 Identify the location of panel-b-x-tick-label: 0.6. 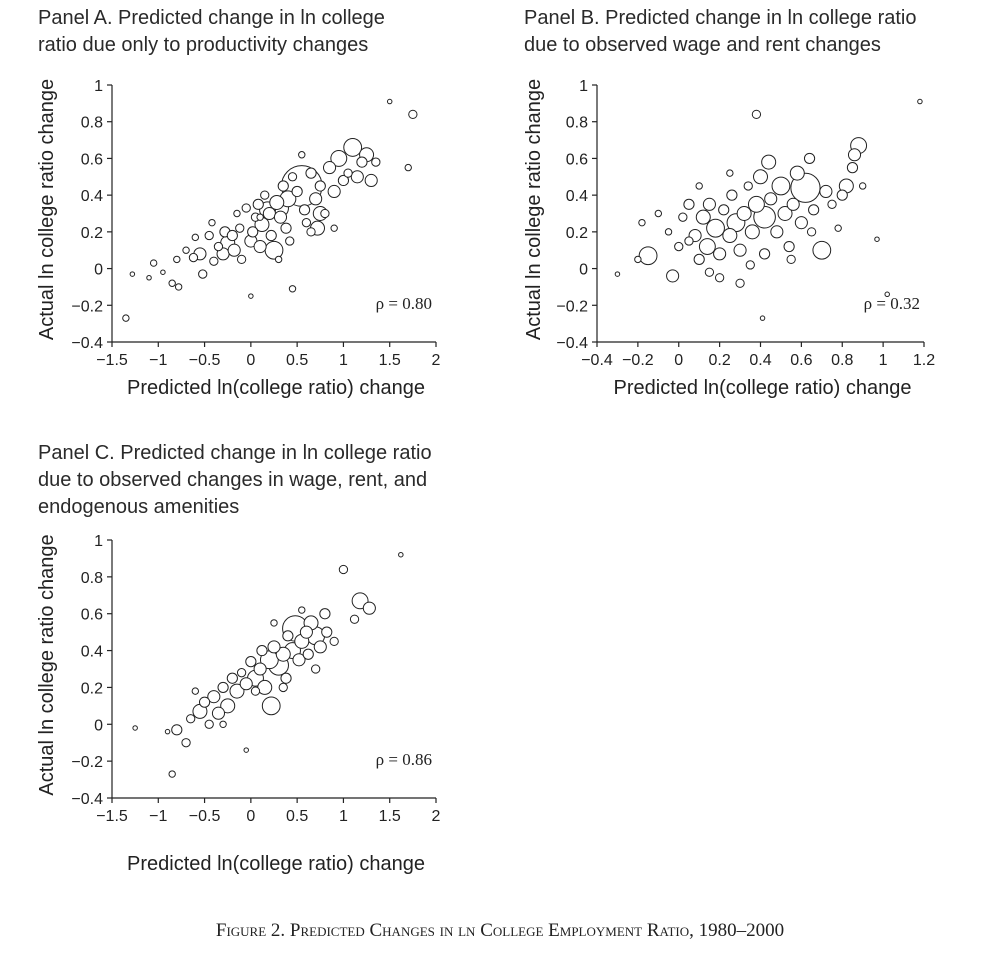
(801, 360).